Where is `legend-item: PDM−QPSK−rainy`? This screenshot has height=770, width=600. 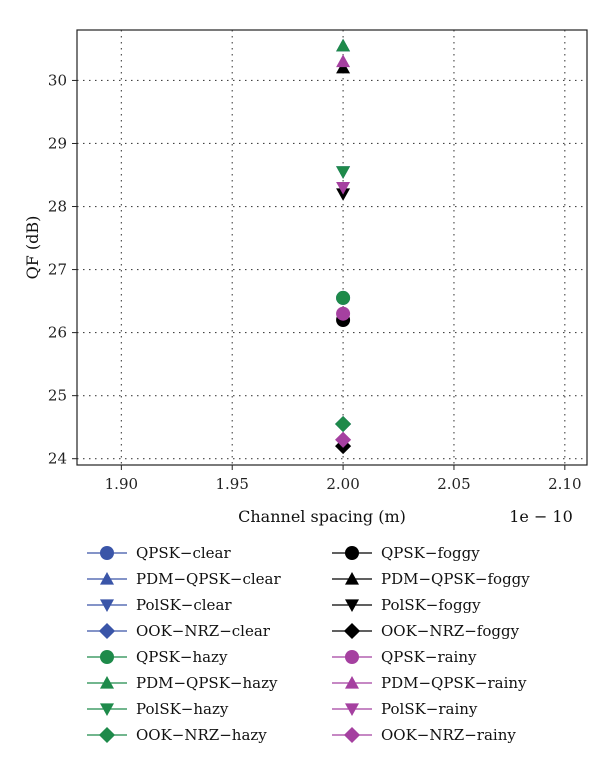 legend-item: PDM−QPSK−rainy is located at coordinates (429, 683).